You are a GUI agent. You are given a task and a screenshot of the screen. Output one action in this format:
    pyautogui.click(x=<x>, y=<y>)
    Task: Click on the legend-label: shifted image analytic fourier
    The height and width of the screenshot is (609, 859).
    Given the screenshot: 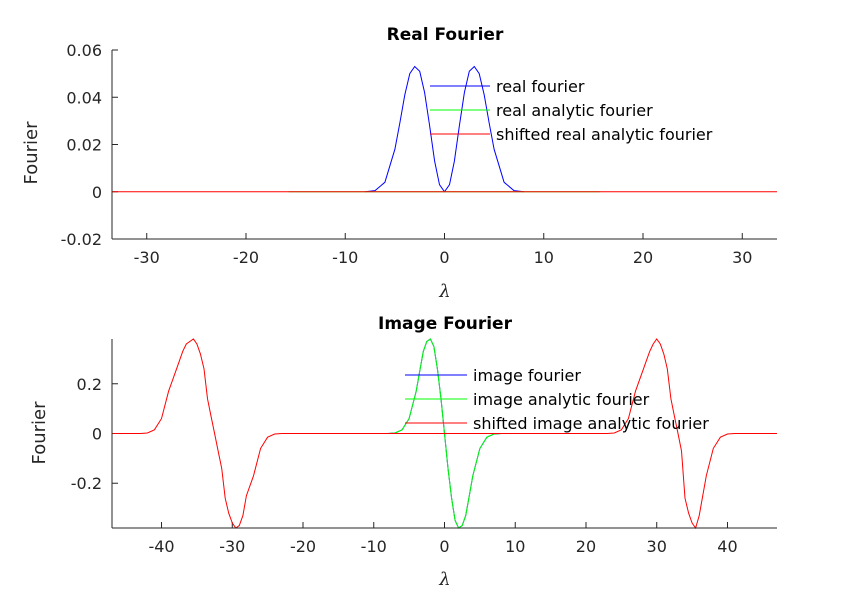 What is the action you would take?
    pyautogui.click(x=591, y=423)
    